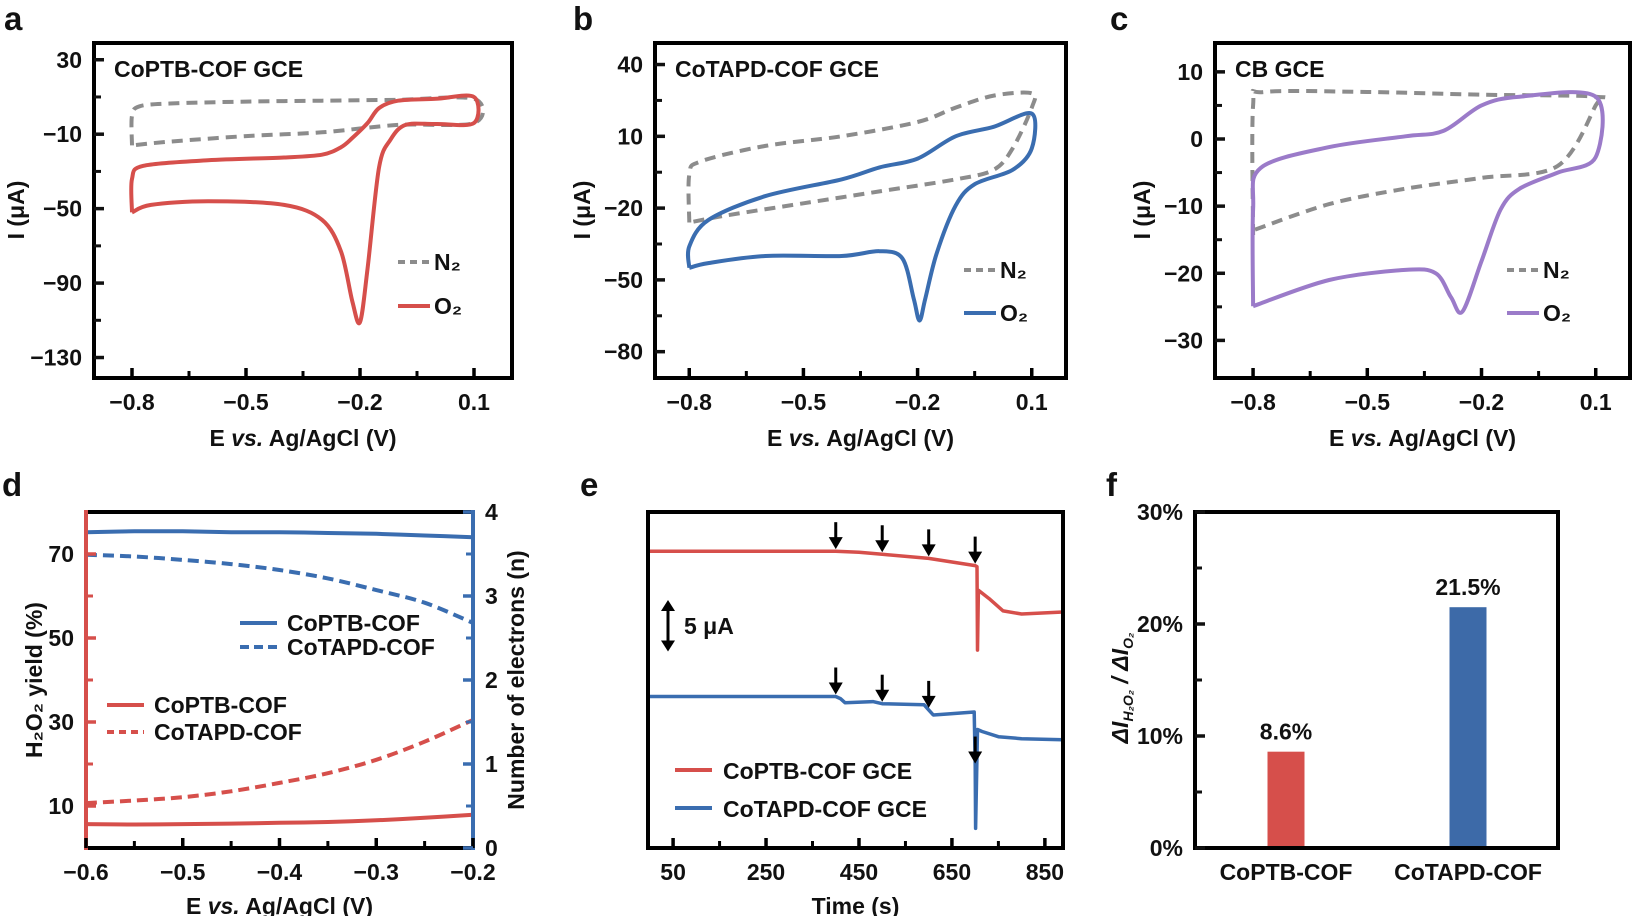 The width and height of the screenshot is (1638, 916). What do you see at coordinates (376, 872) in the screenshot?
I see `x-tick-label: −0.3` at bounding box center [376, 872].